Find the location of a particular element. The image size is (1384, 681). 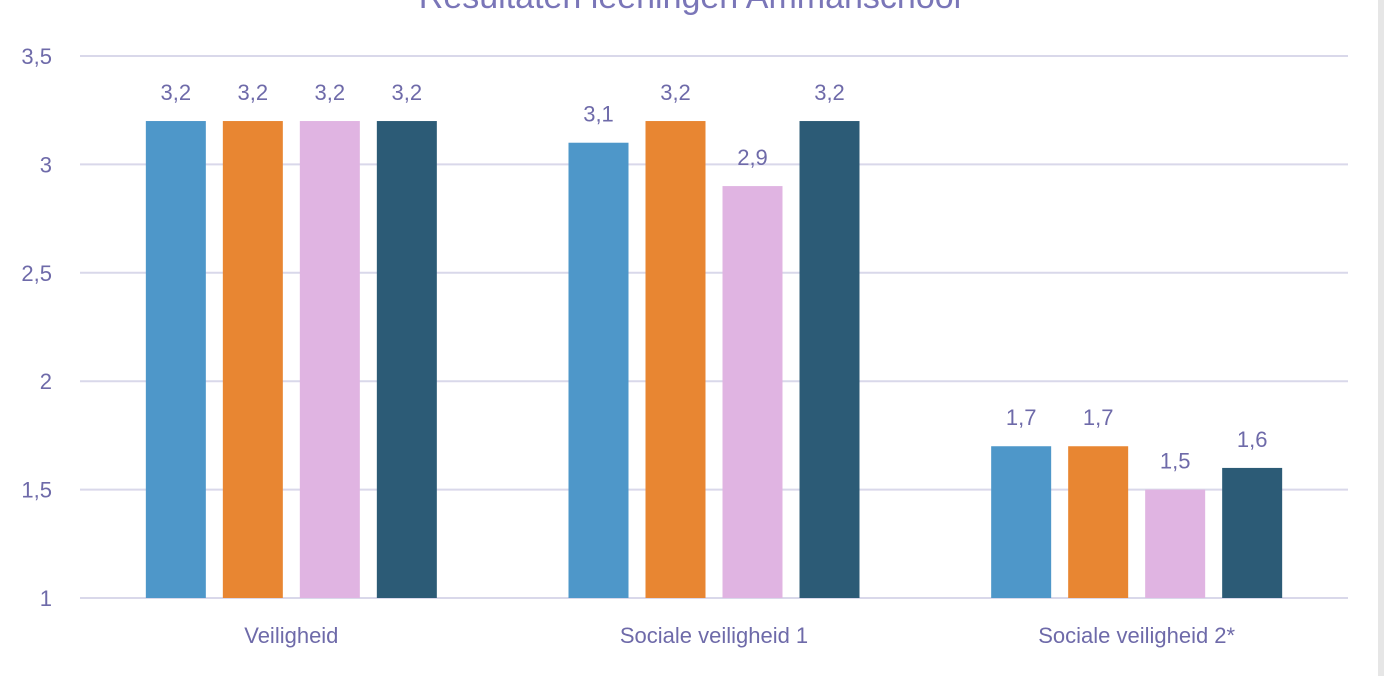

y-axis-ticks: 3,5 3 2,5 2 1,5 1 is located at coordinates (36, 327).